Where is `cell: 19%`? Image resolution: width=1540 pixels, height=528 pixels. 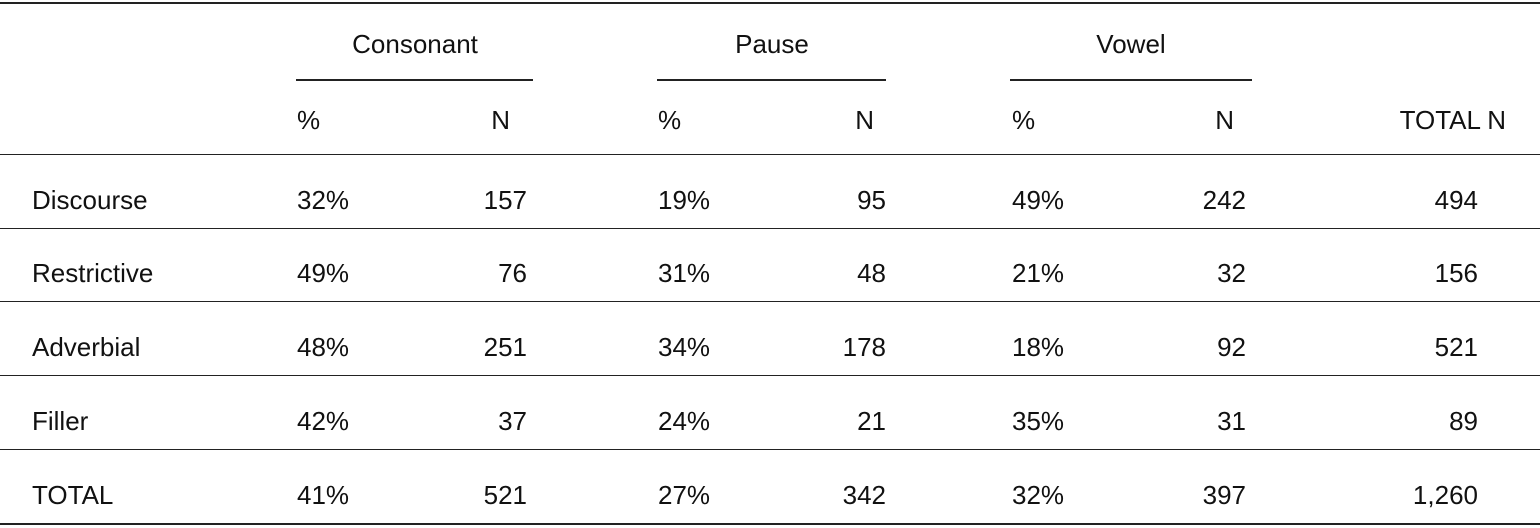
cell: 19% is located at coordinates (684, 200).